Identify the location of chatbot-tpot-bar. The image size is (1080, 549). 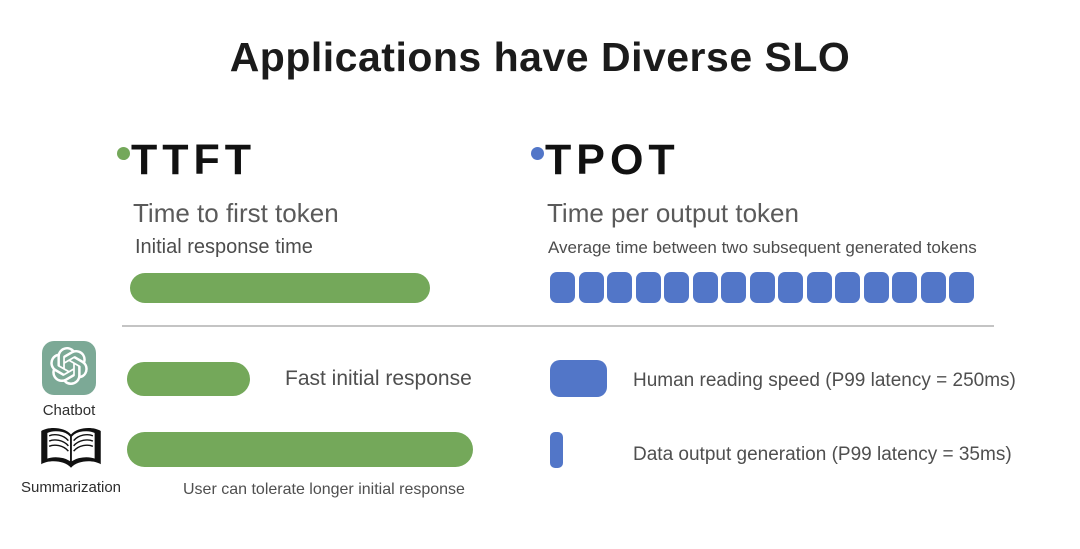
(578, 378).